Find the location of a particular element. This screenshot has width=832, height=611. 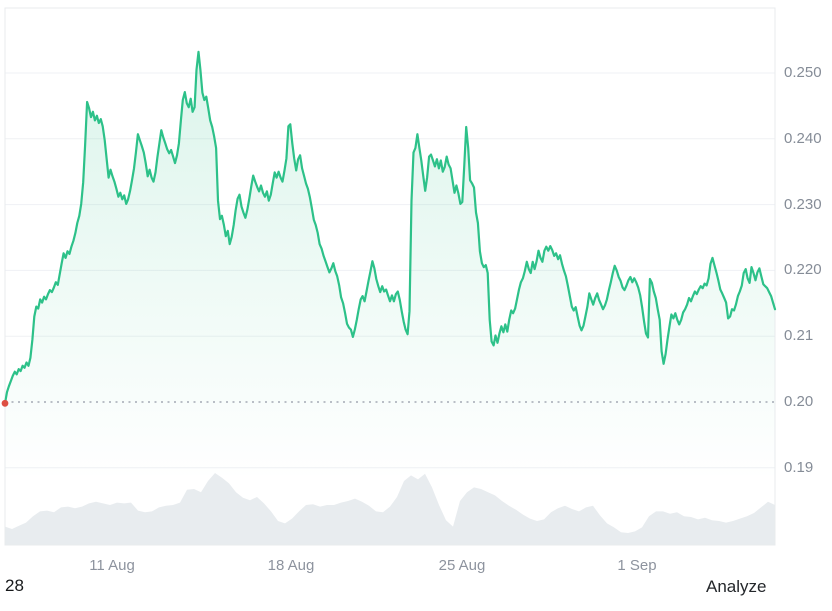

y-axis-label: 0.240 is located at coordinates (803, 138).